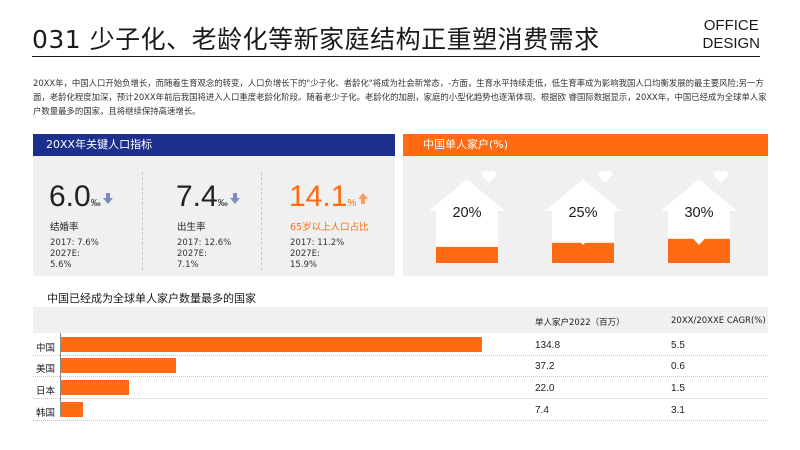 This screenshot has width=800, height=450. Describe the element at coordinates (678, 366) in the screenshot. I see `cagr-label: 0.6` at that location.